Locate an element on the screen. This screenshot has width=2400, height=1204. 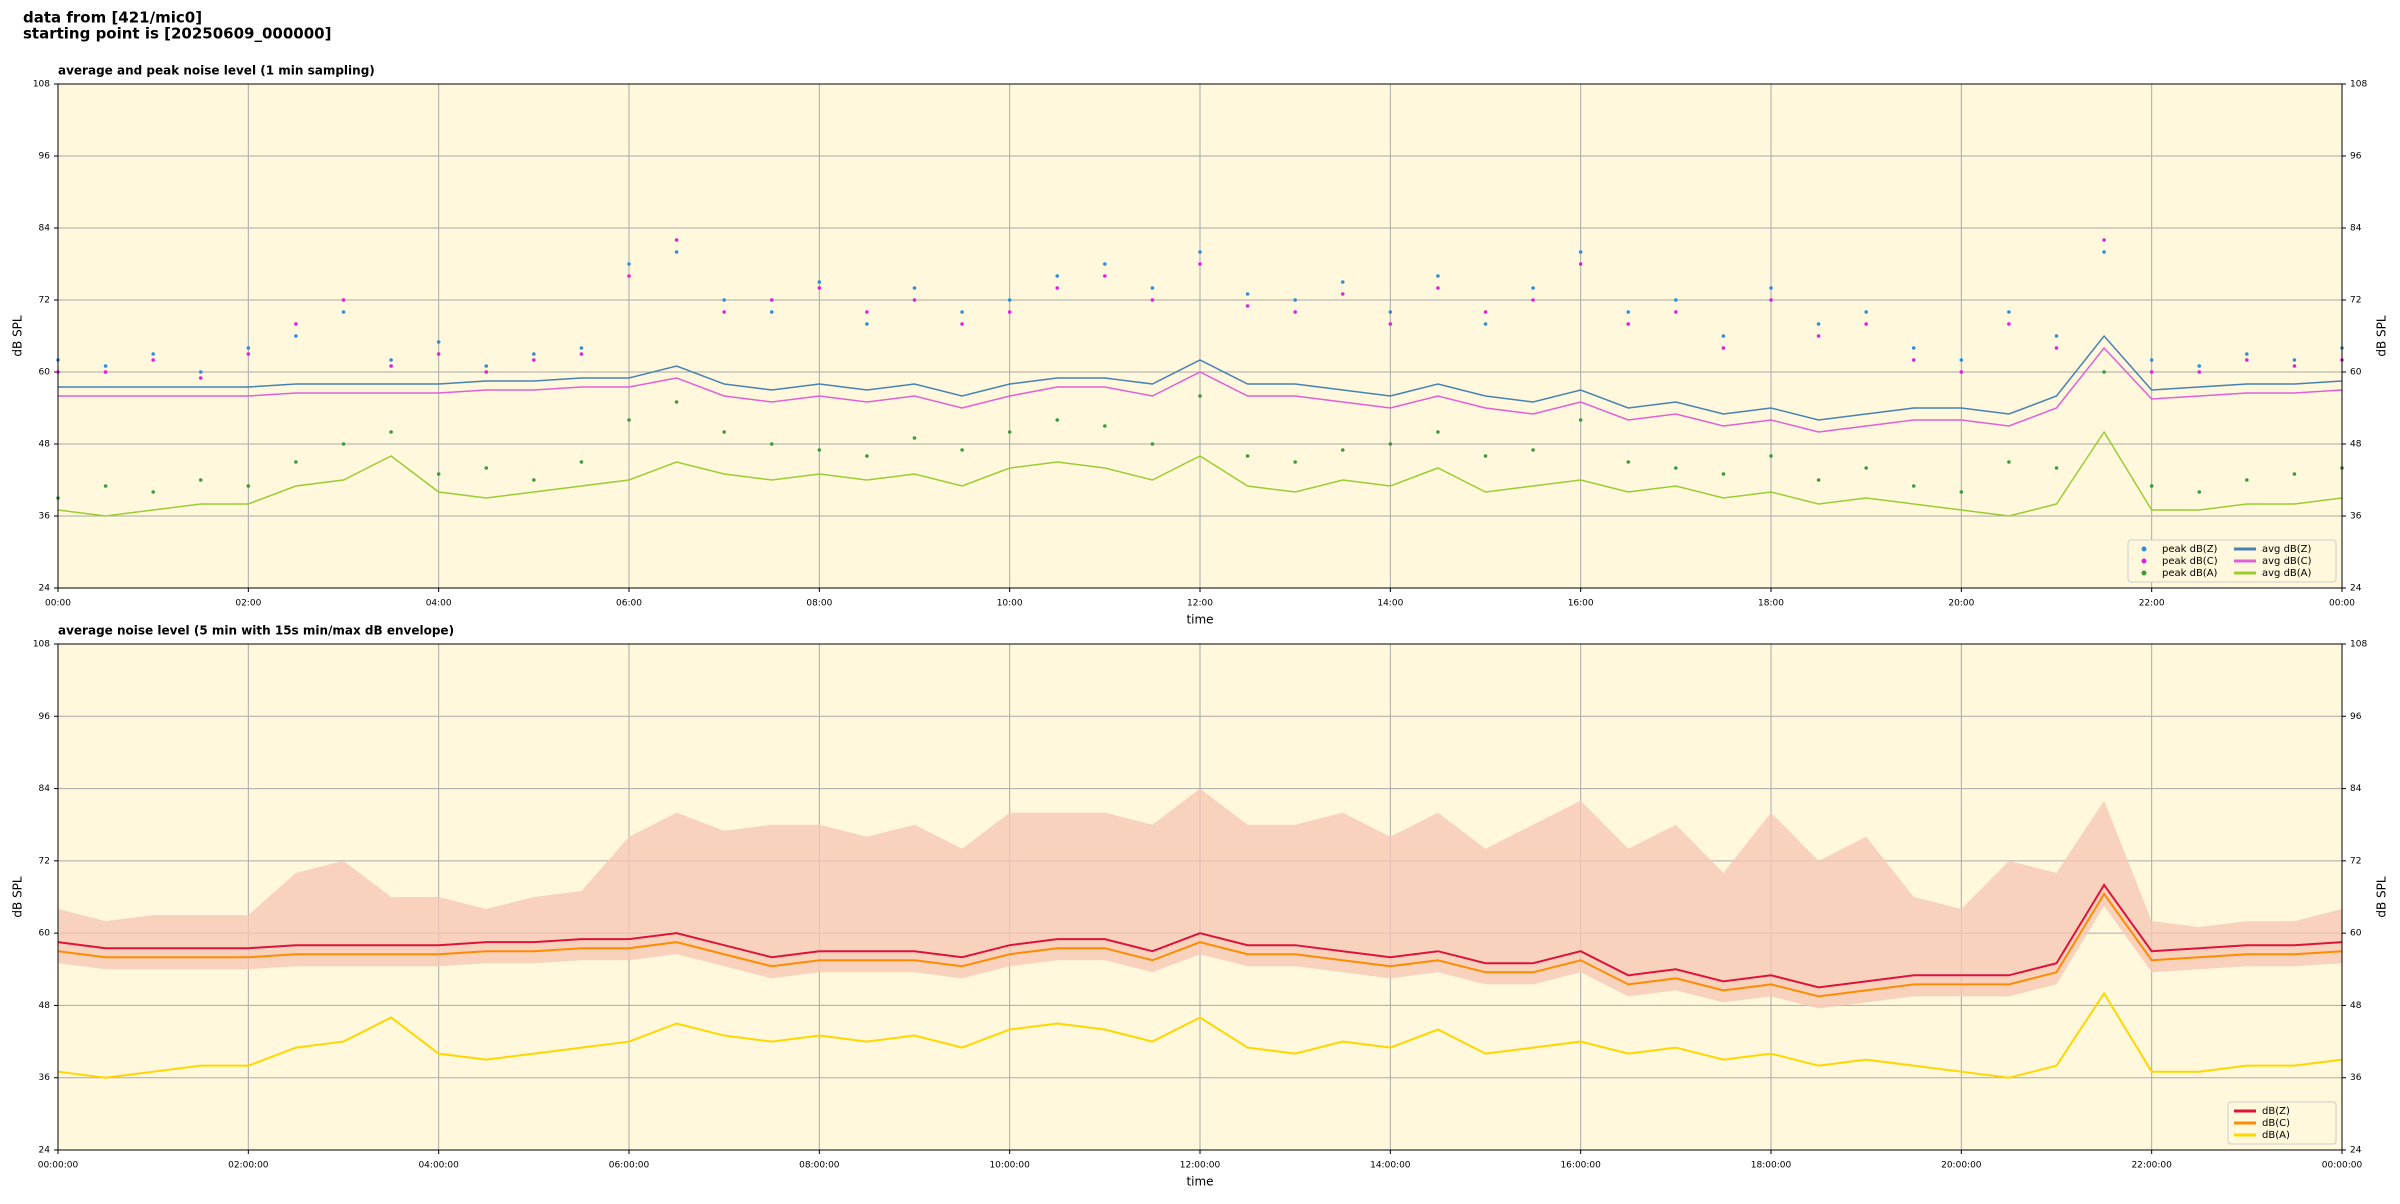
x-tick-label: 00:00 is located at coordinates (2342, 604).